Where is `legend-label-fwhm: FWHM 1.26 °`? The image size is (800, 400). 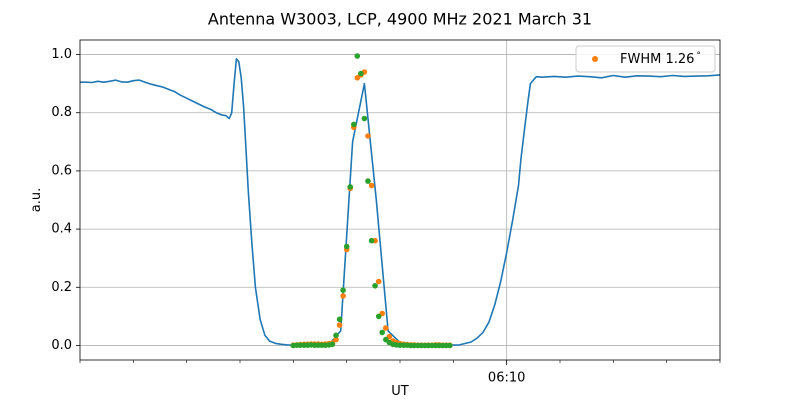
legend-label-fwhm: FWHM 1.26 ° is located at coordinates (660, 59).